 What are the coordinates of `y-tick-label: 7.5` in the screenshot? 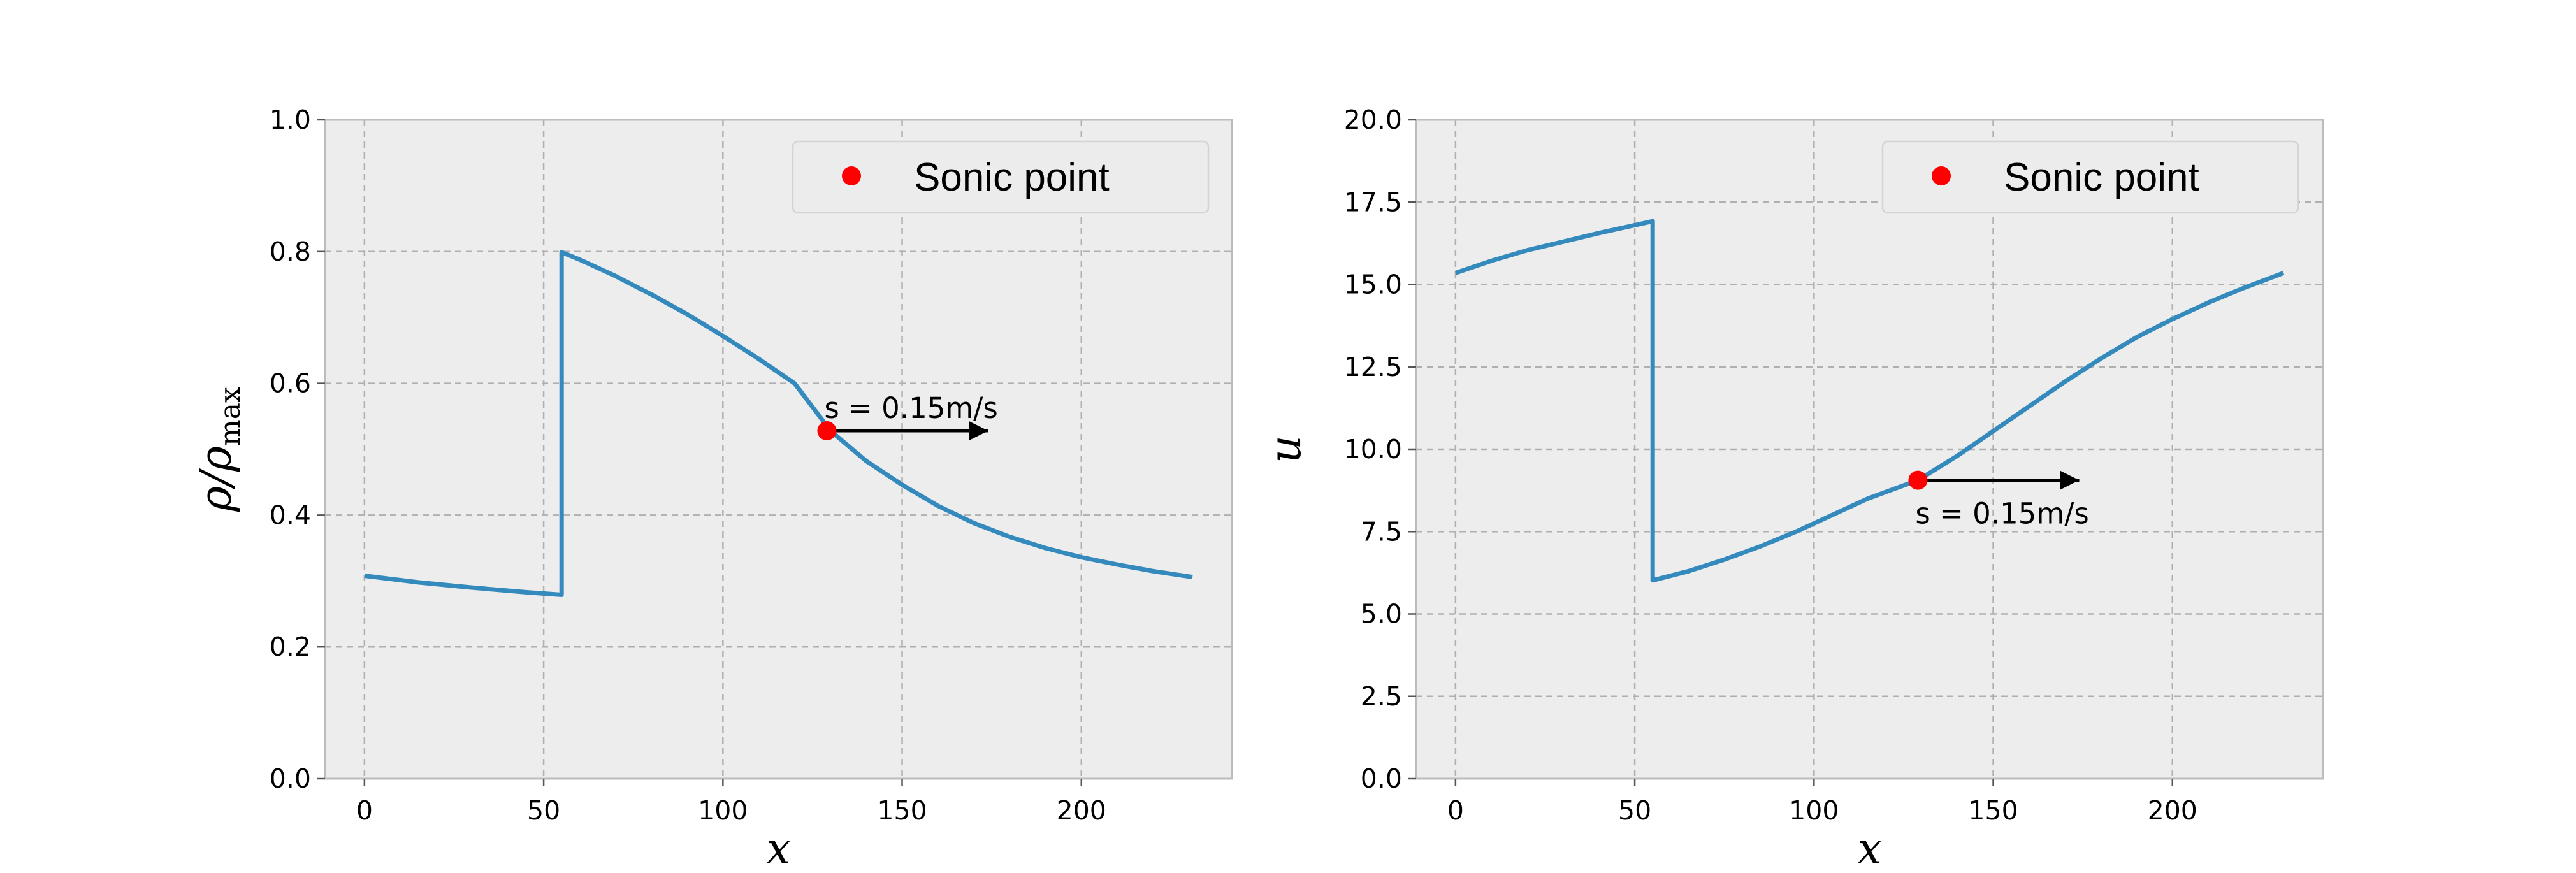 It's located at (1381, 531).